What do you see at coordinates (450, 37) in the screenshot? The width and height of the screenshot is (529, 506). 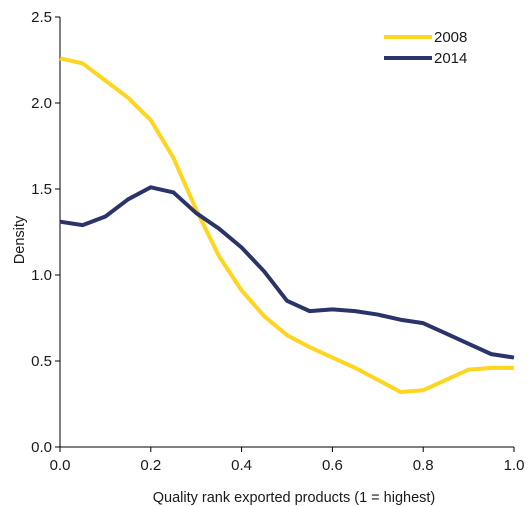 I see `legend-label-2008: 2008` at bounding box center [450, 37].